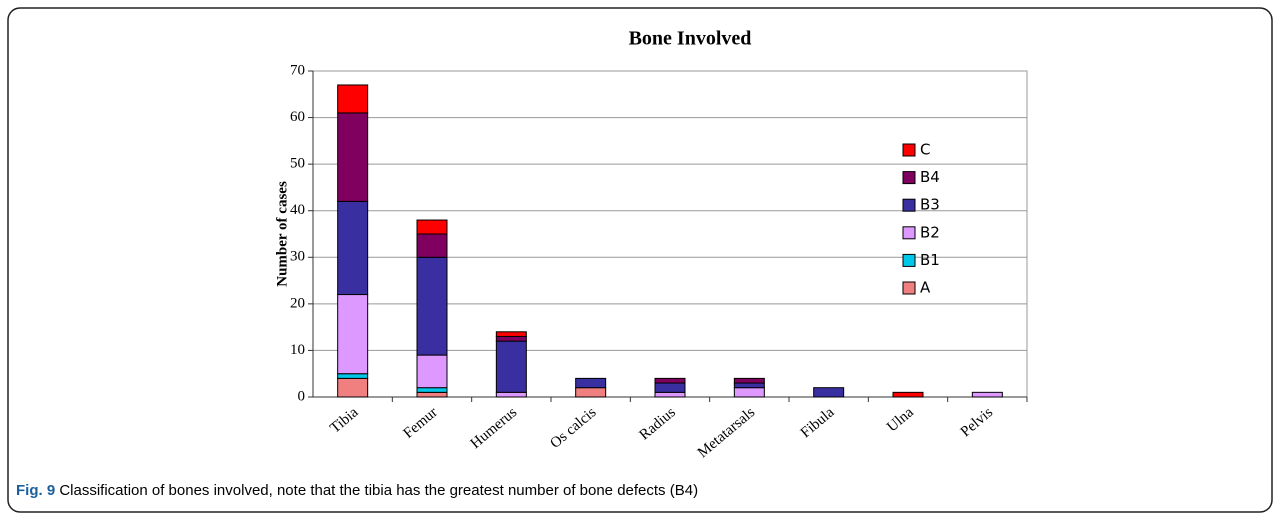  What do you see at coordinates (35, 490) in the screenshot?
I see `caption-label: Fig. 9` at bounding box center [35, 490].